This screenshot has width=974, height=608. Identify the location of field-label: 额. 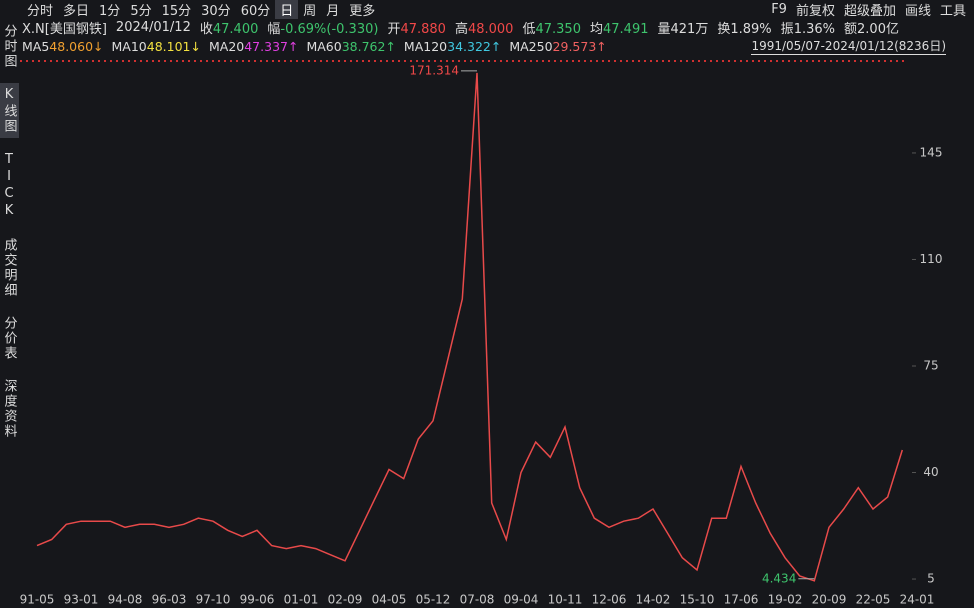
(851, 29).